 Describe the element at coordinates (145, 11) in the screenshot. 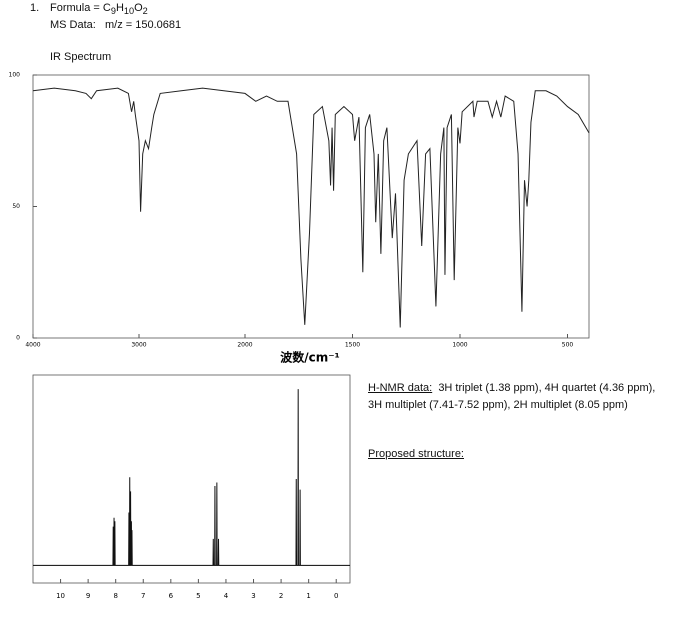

I see `formula-part: 2` at that location.